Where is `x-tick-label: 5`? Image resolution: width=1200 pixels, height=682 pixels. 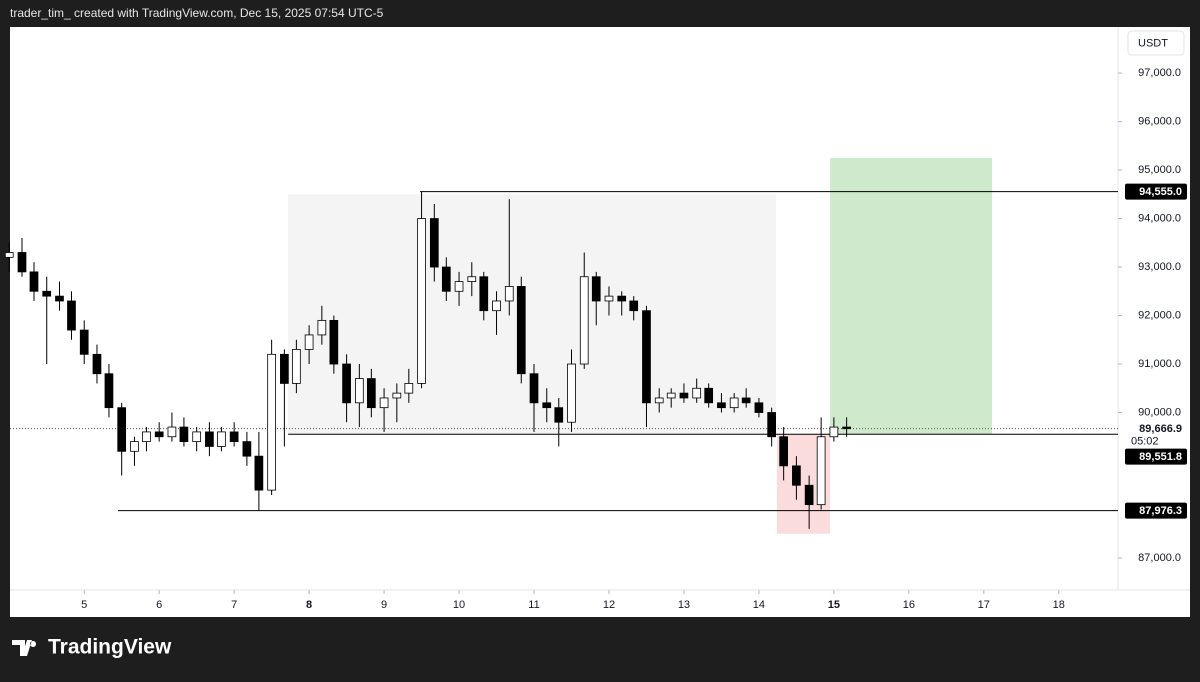 x-tick-label: 5 is located at coordinates (84, 605).